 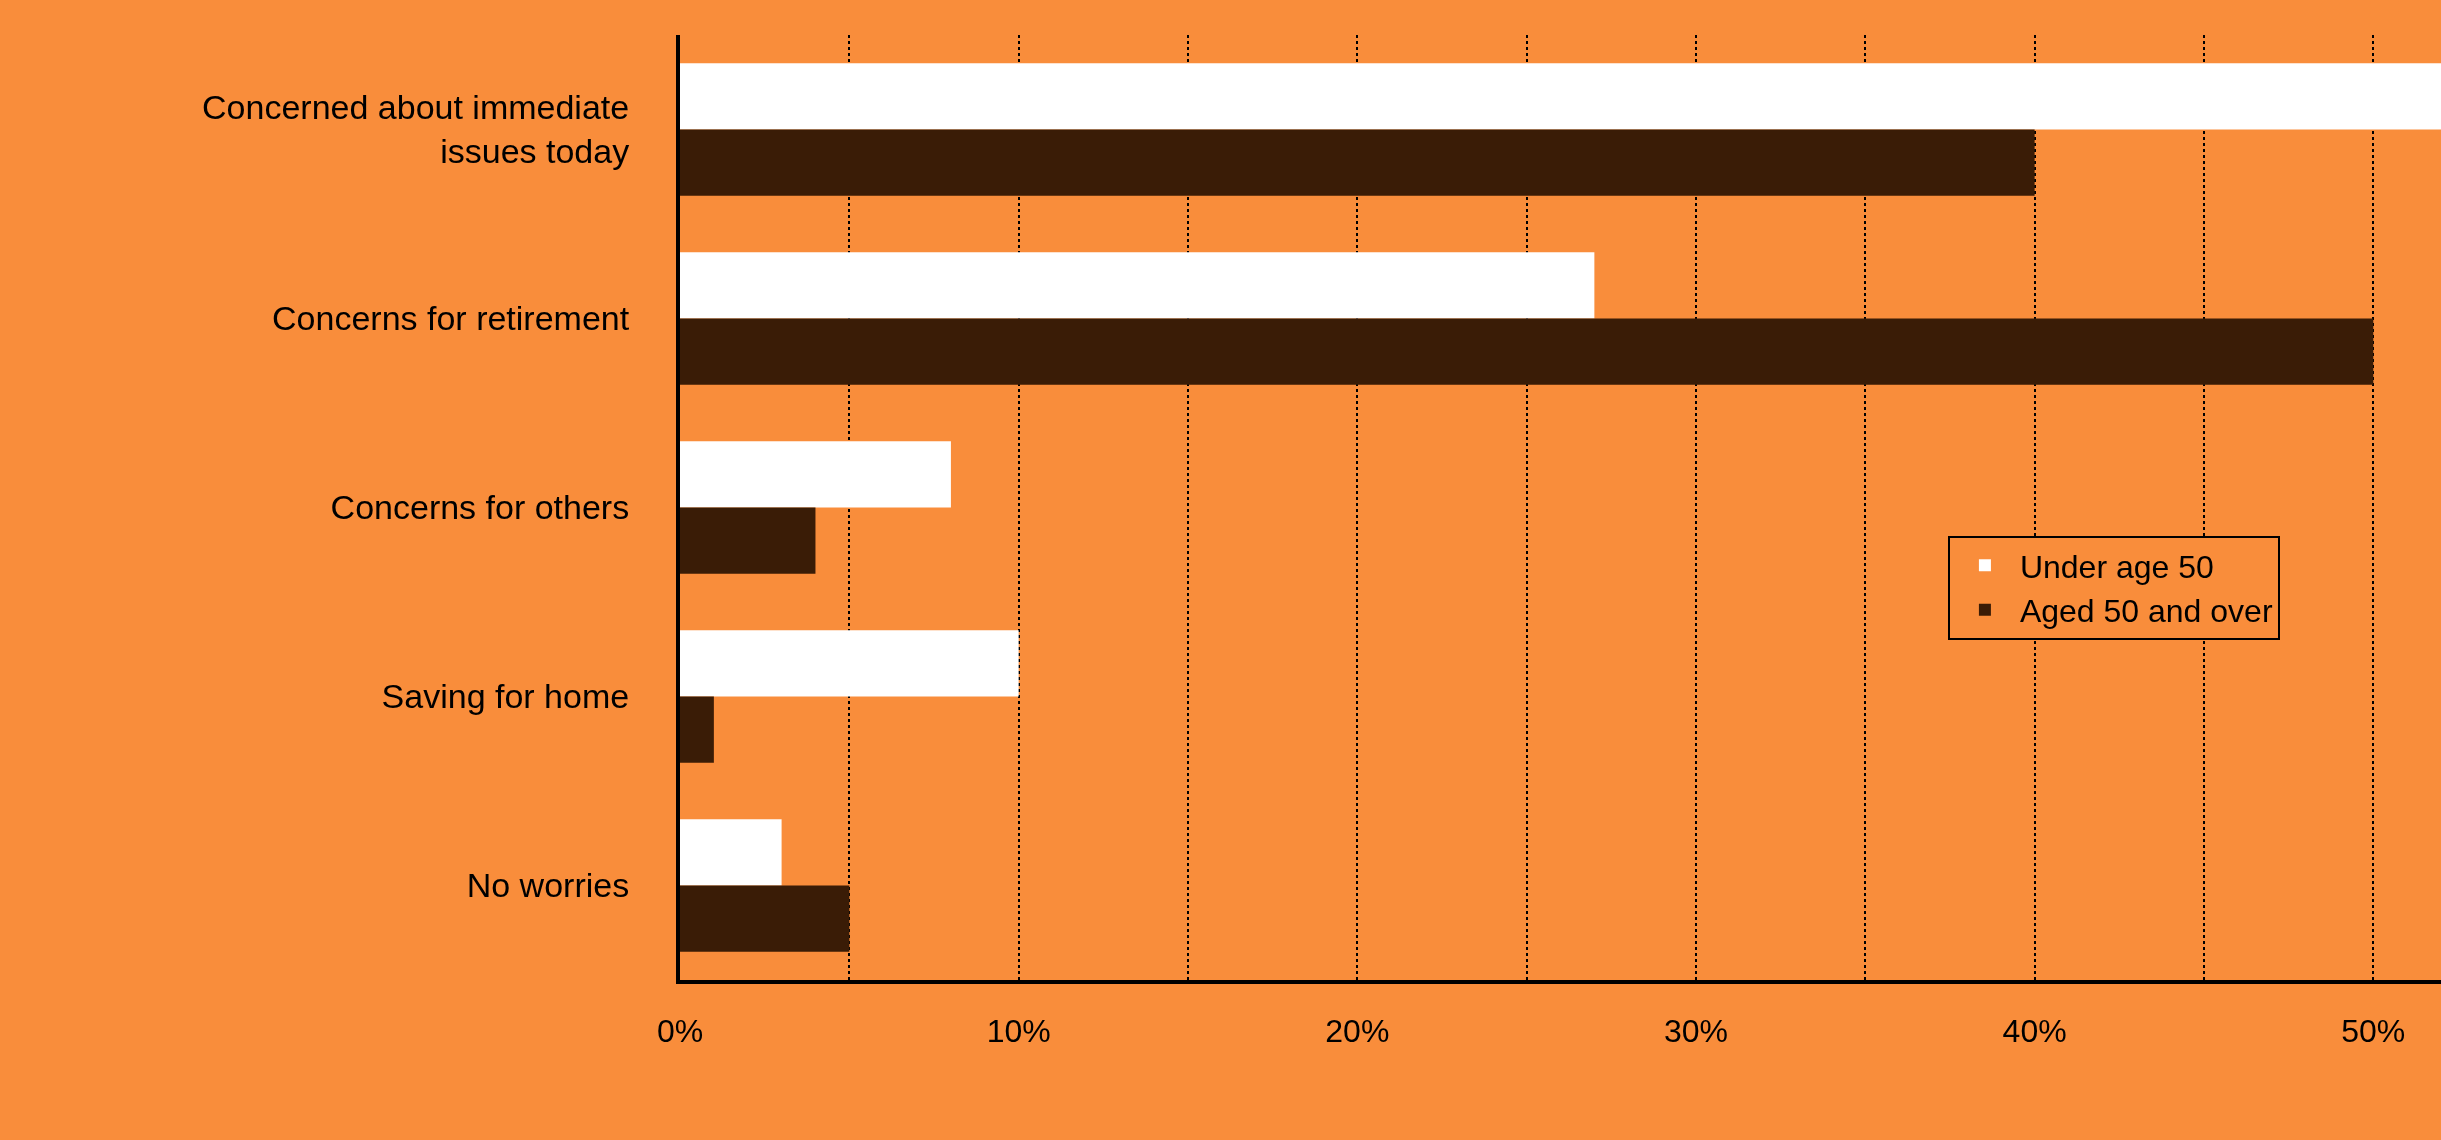 What do you see at coordinates (451, 318) in the screenshot?
I see `y-tick-label: Concerns for retirement` at bounding box center [451, 318].